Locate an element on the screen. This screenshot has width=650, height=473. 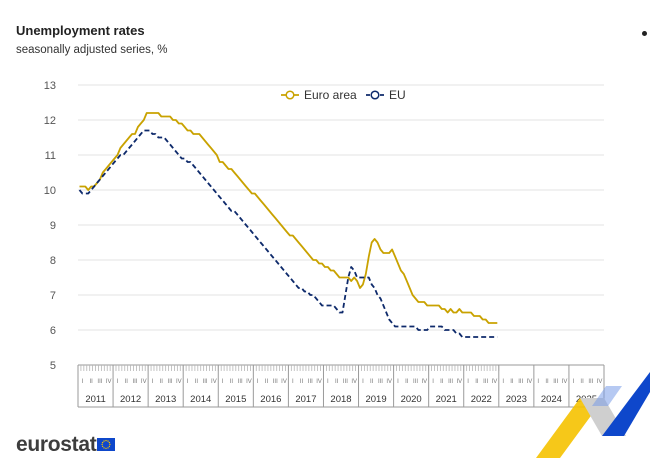
y-tick-label: 10 is located at coordinates (50, 191).